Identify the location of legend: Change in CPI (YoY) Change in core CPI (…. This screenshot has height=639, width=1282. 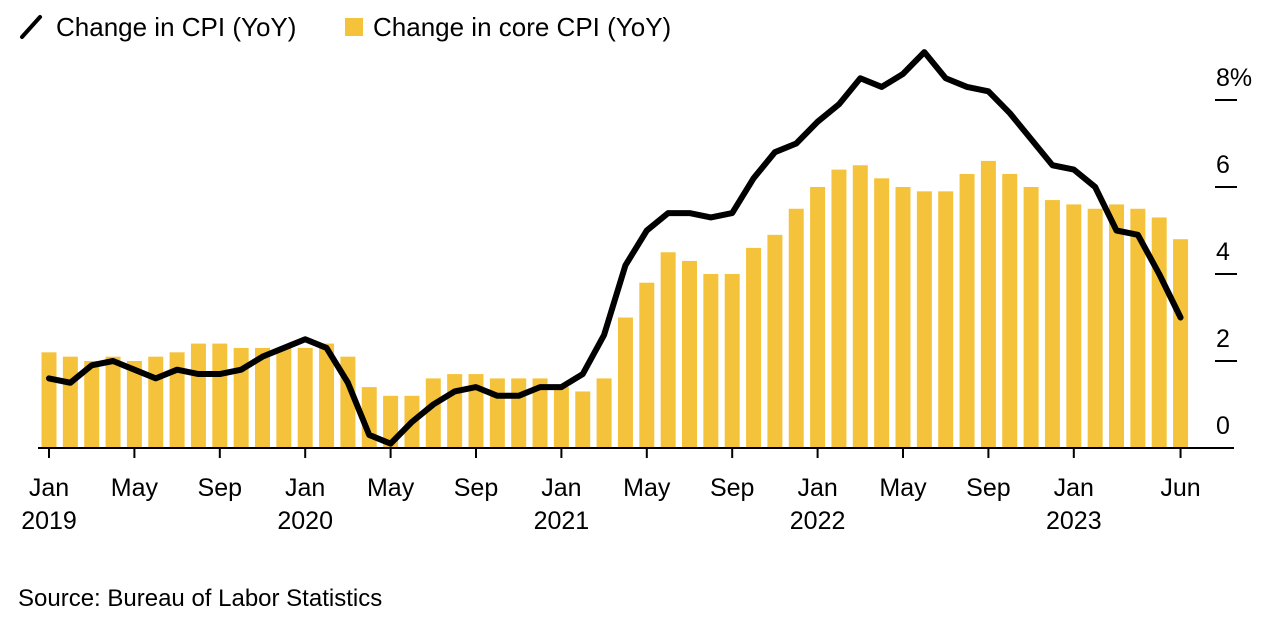
(345, 27).